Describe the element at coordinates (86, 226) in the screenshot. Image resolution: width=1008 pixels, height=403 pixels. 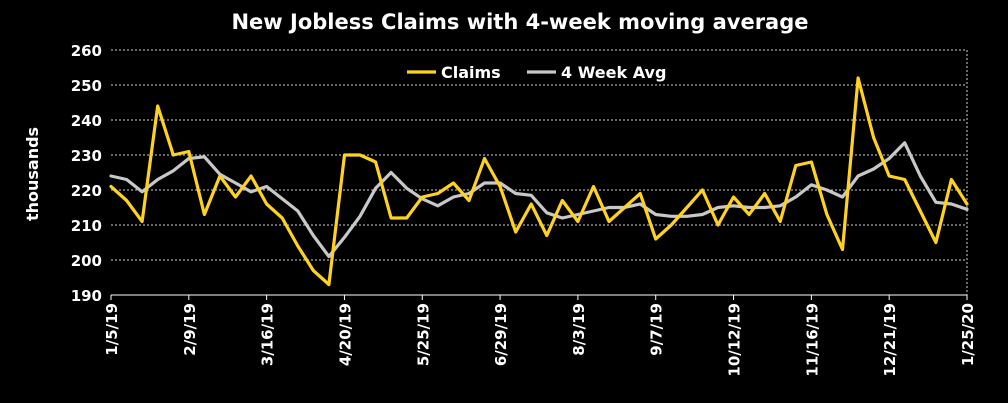
I see `y-tick-label: 210` at that location.